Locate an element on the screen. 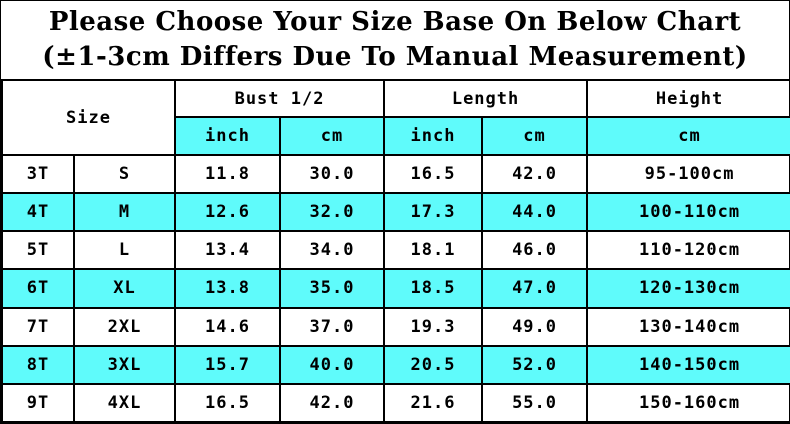  header-size: Size is located at coordinates (88, 117).